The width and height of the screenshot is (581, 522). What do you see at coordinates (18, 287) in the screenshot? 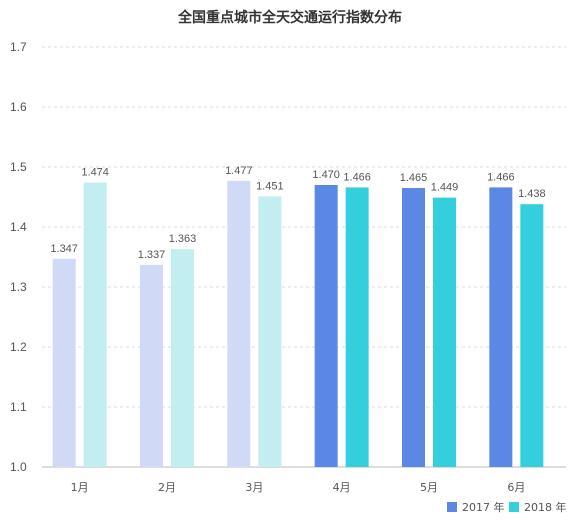
I see `y-tick-label: 1.3` at bounding box center [18, 287].